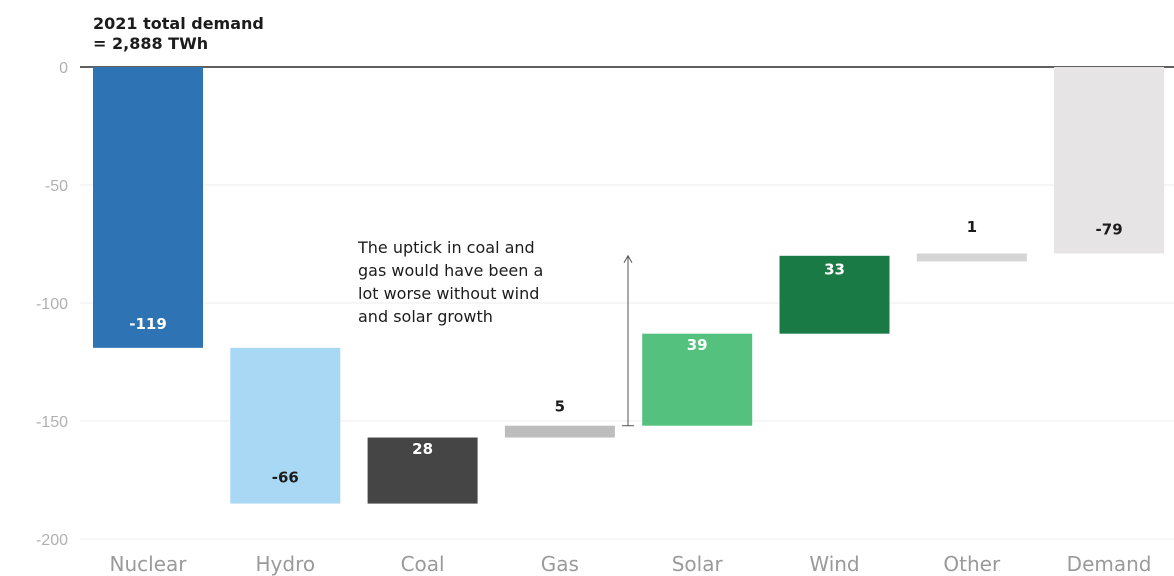 The width and height of the screenshot is (1174, 576). What do you see at coordinates (151, 43) in the screenshot?
I see `header-line-2: = 2,888 TWh` at bounding box center [151, 43].